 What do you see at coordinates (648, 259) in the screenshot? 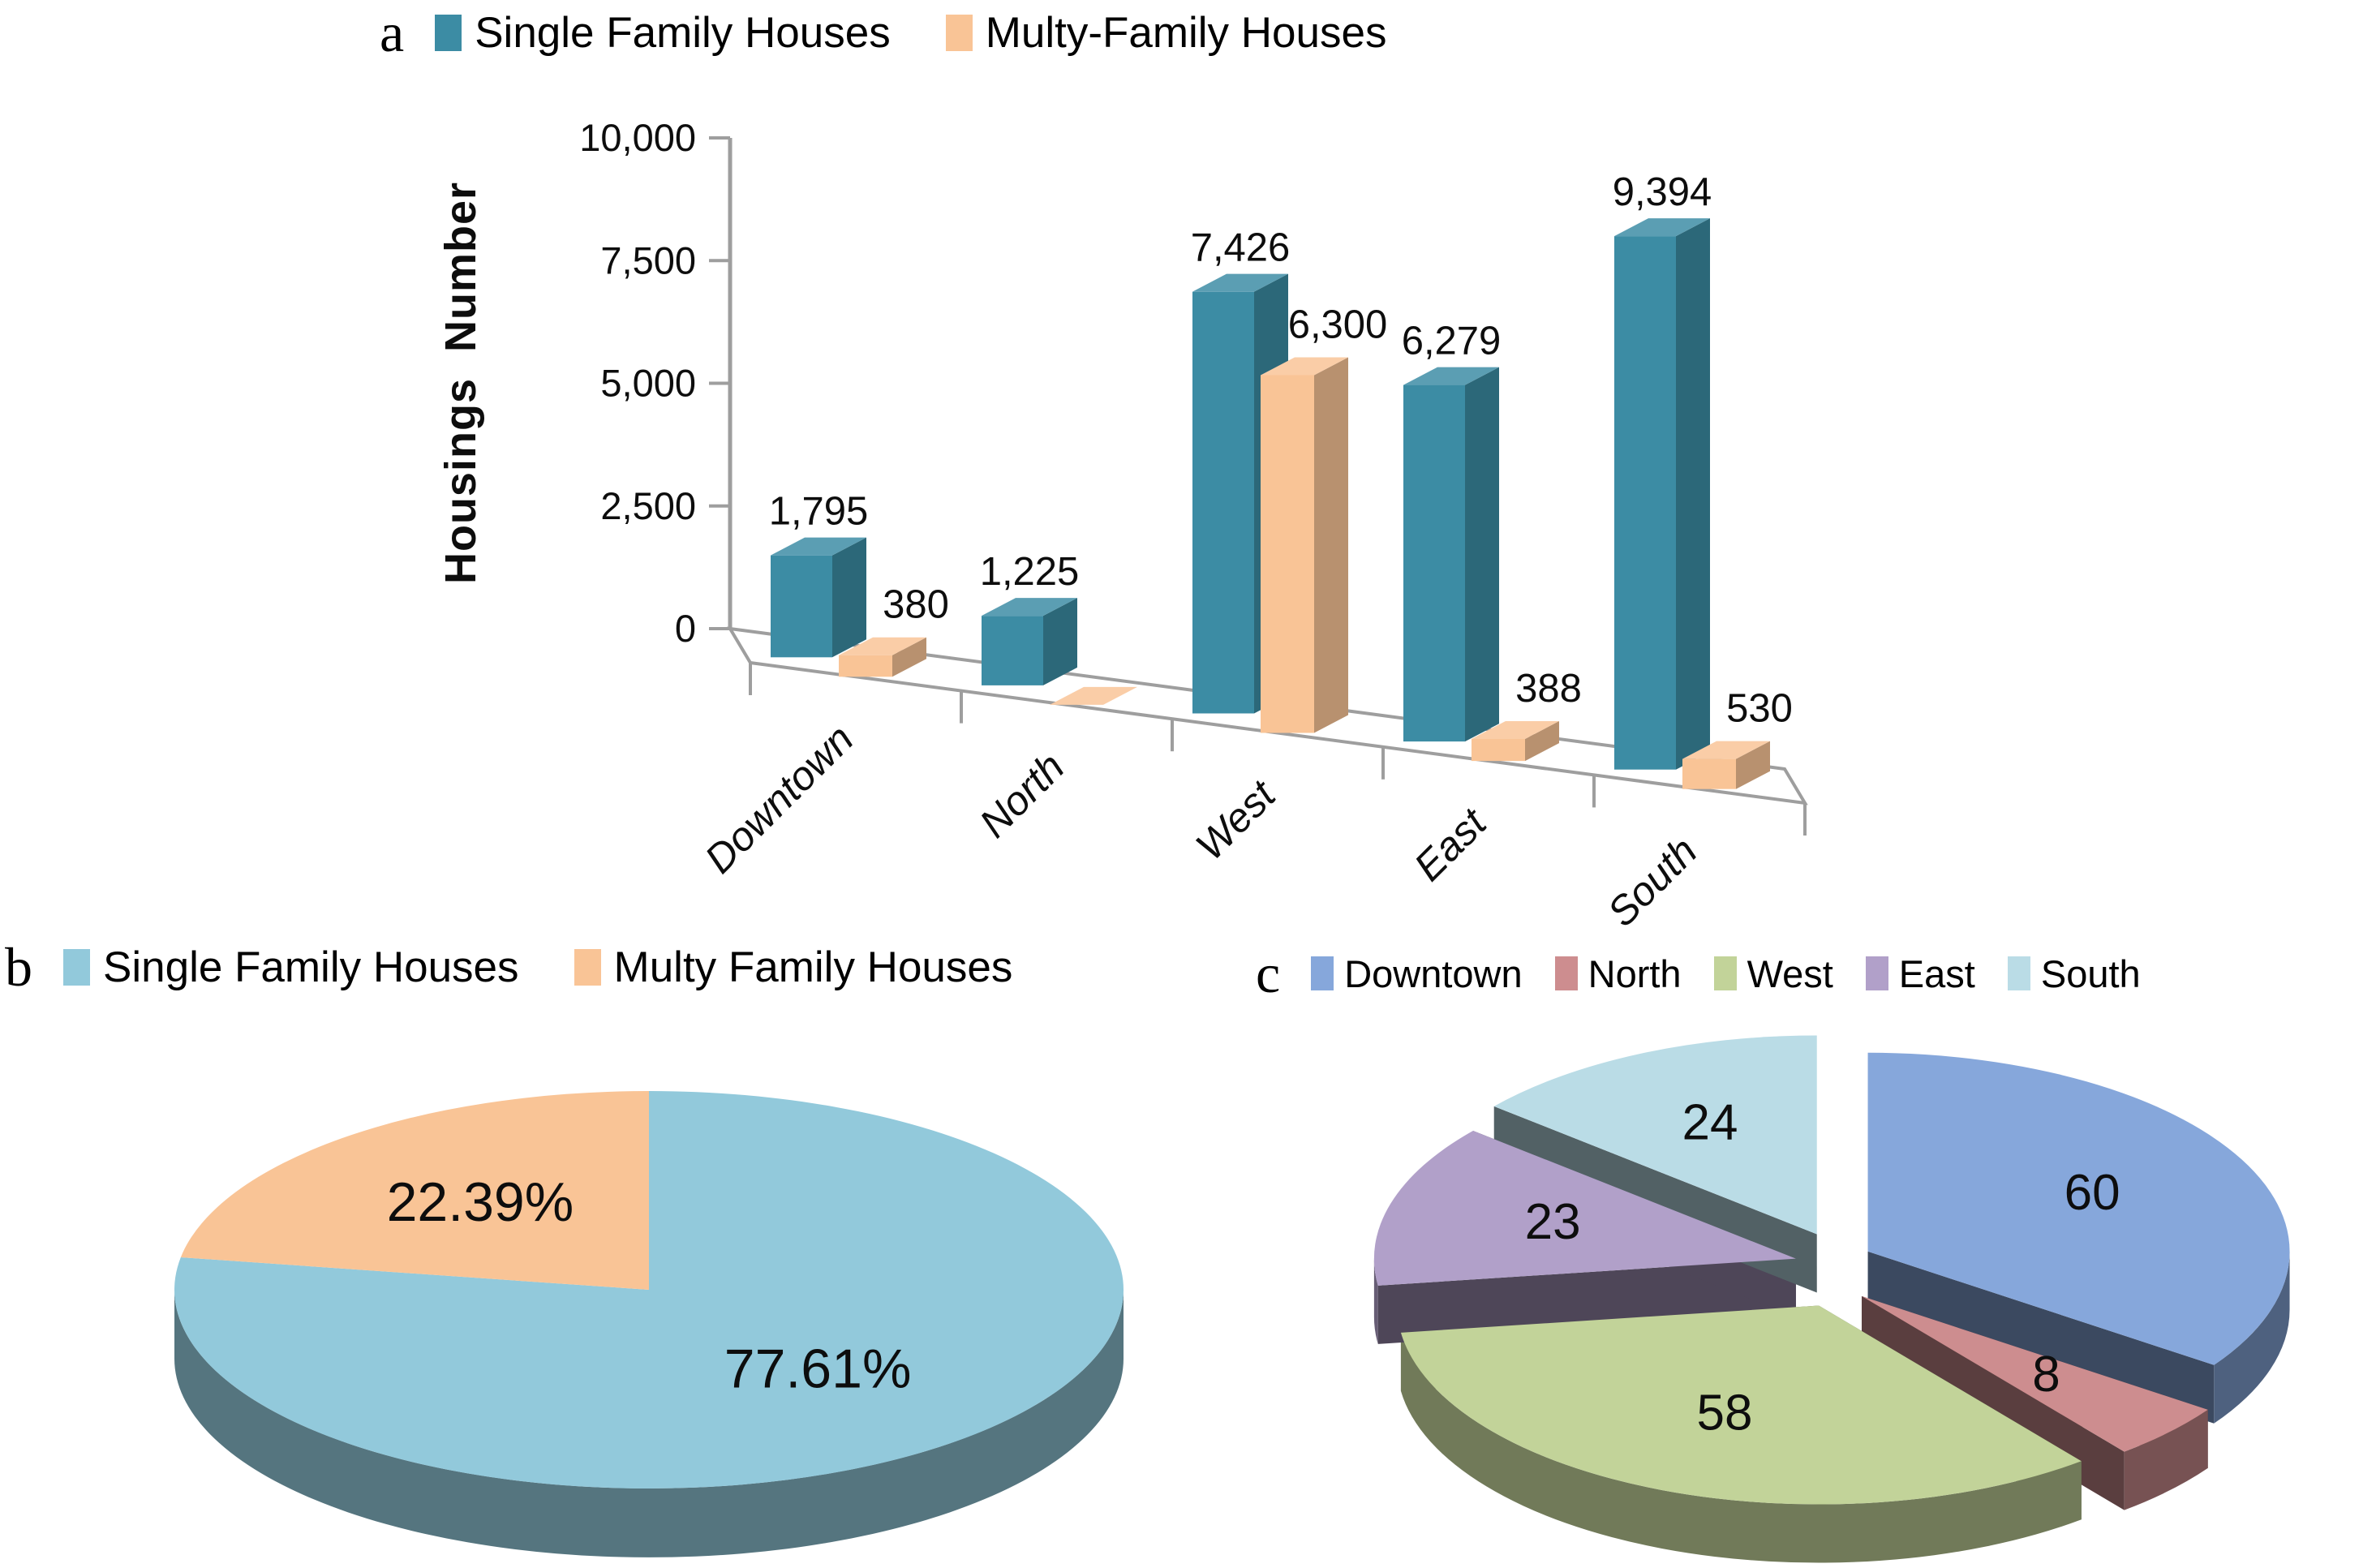
I see `y-axis-tick-label: 7,500` at bounding box center [648, 259].